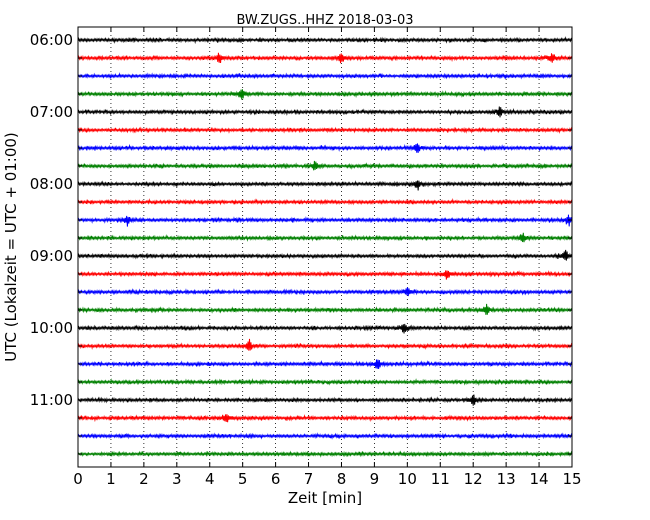 This screenshot has height=520, width=650. I want to click on x-tick-label: 13, so click(506, 479).